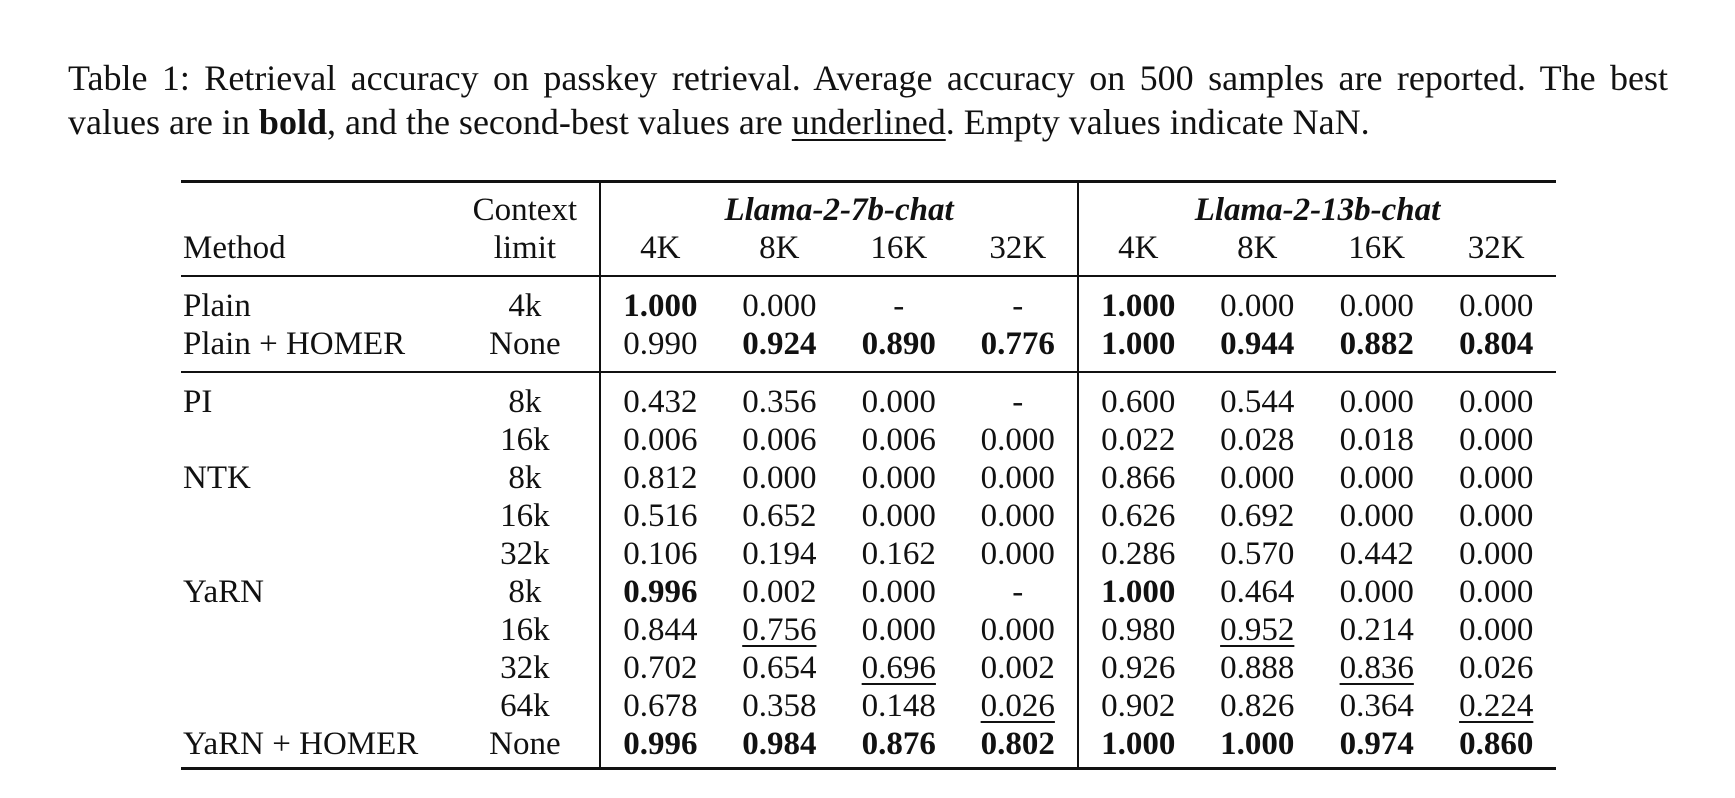  What do you see at coordinates (316, 206) in the screenshot?
I see `header-empty` at bounding box center [316, 206].